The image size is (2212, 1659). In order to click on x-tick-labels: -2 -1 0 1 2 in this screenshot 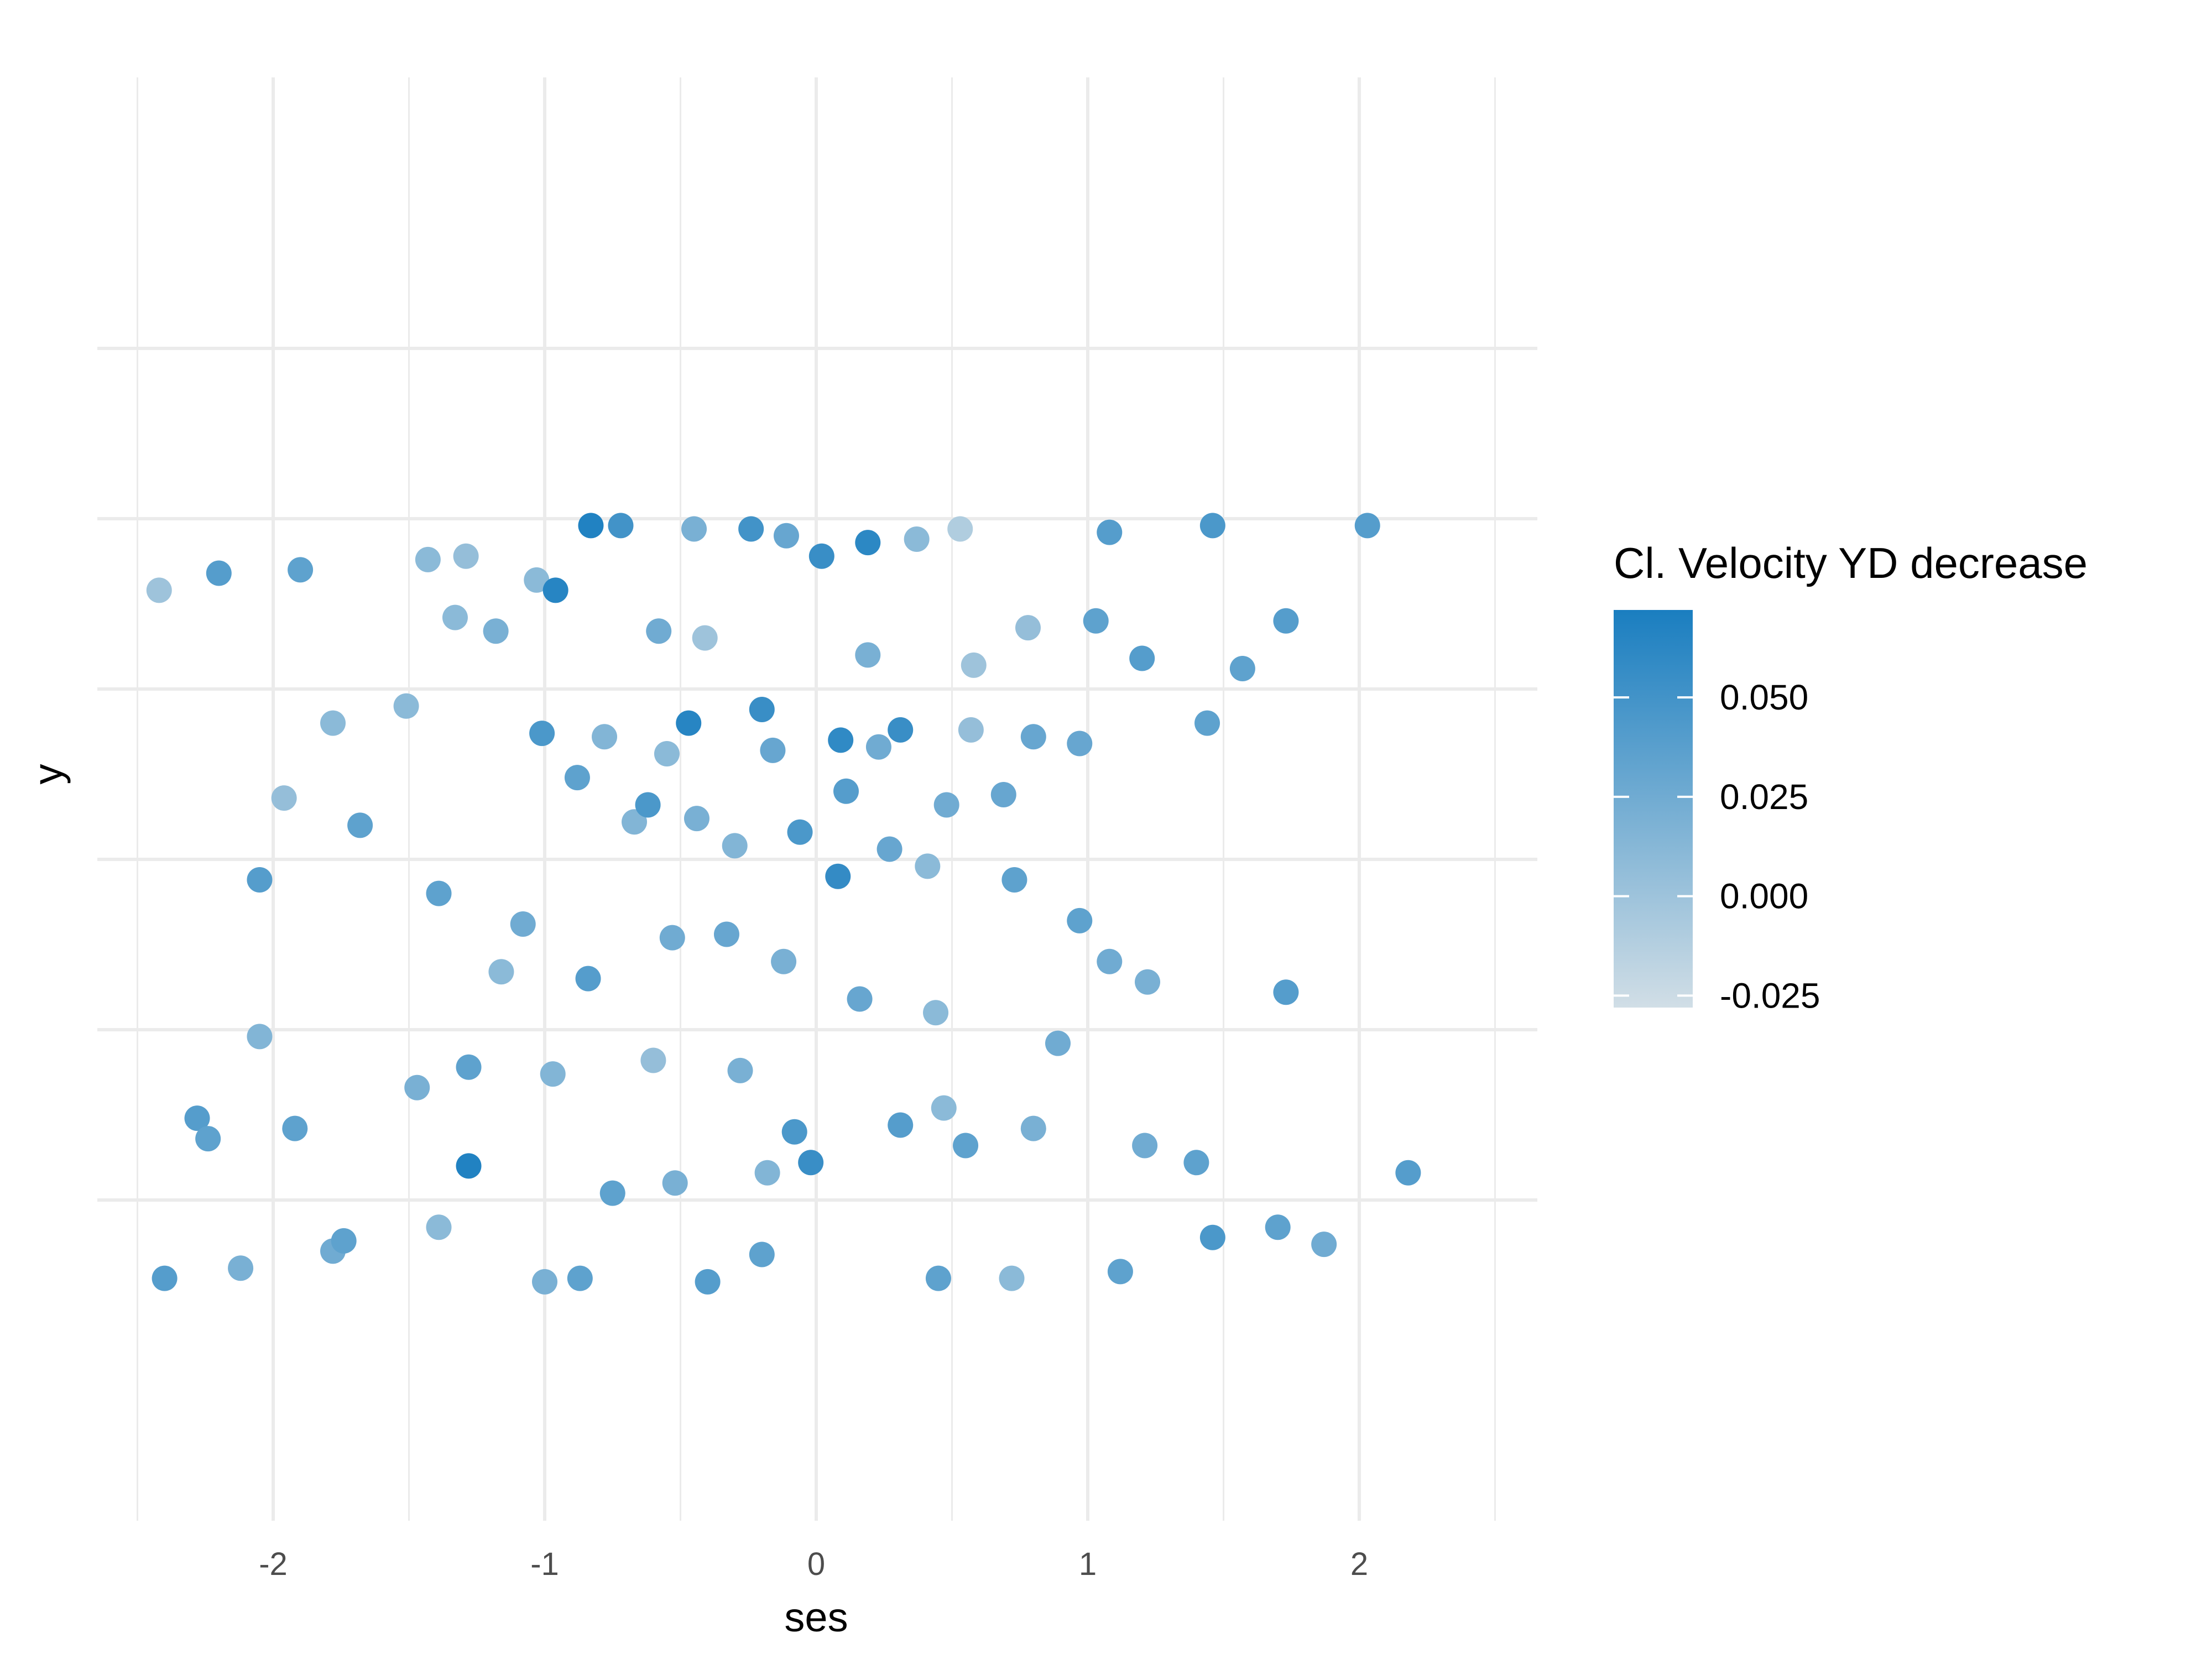, I will do `click(814, 1564)`.